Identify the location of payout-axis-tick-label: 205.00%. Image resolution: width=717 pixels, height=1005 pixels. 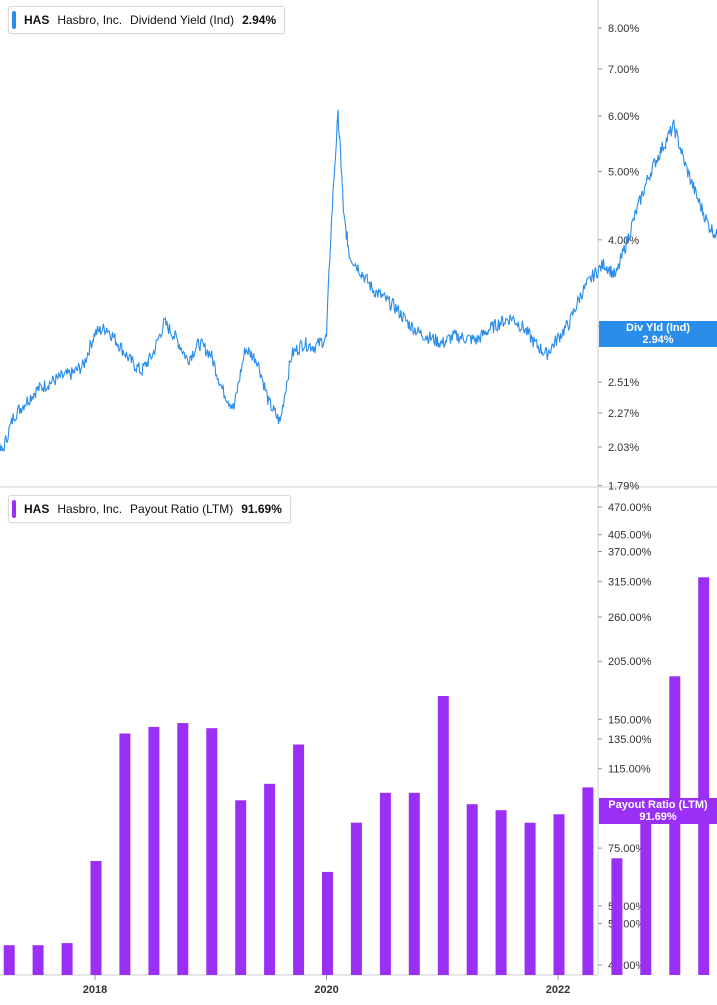
(630, 662).